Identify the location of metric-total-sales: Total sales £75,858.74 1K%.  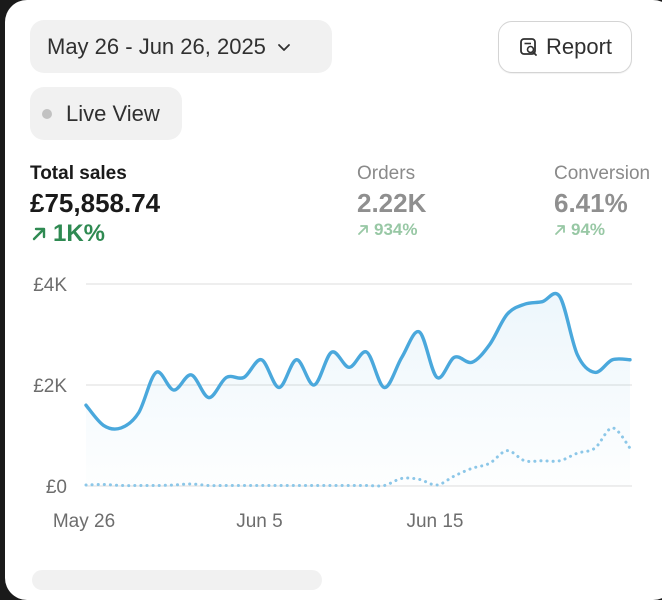
(95, 205).